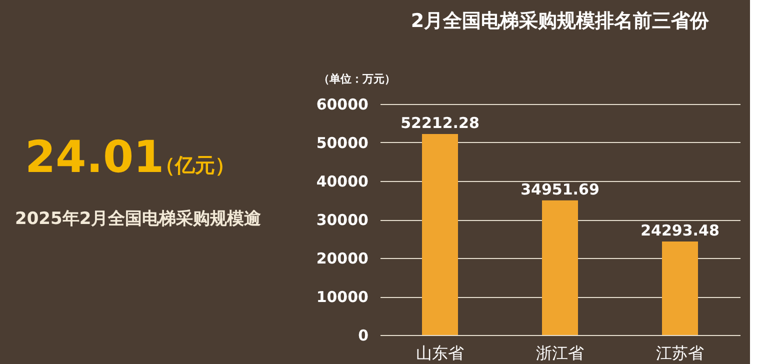 This screenshot has width=764, height=364. I want to click on data-label: 52212.28, so click(440, 123).